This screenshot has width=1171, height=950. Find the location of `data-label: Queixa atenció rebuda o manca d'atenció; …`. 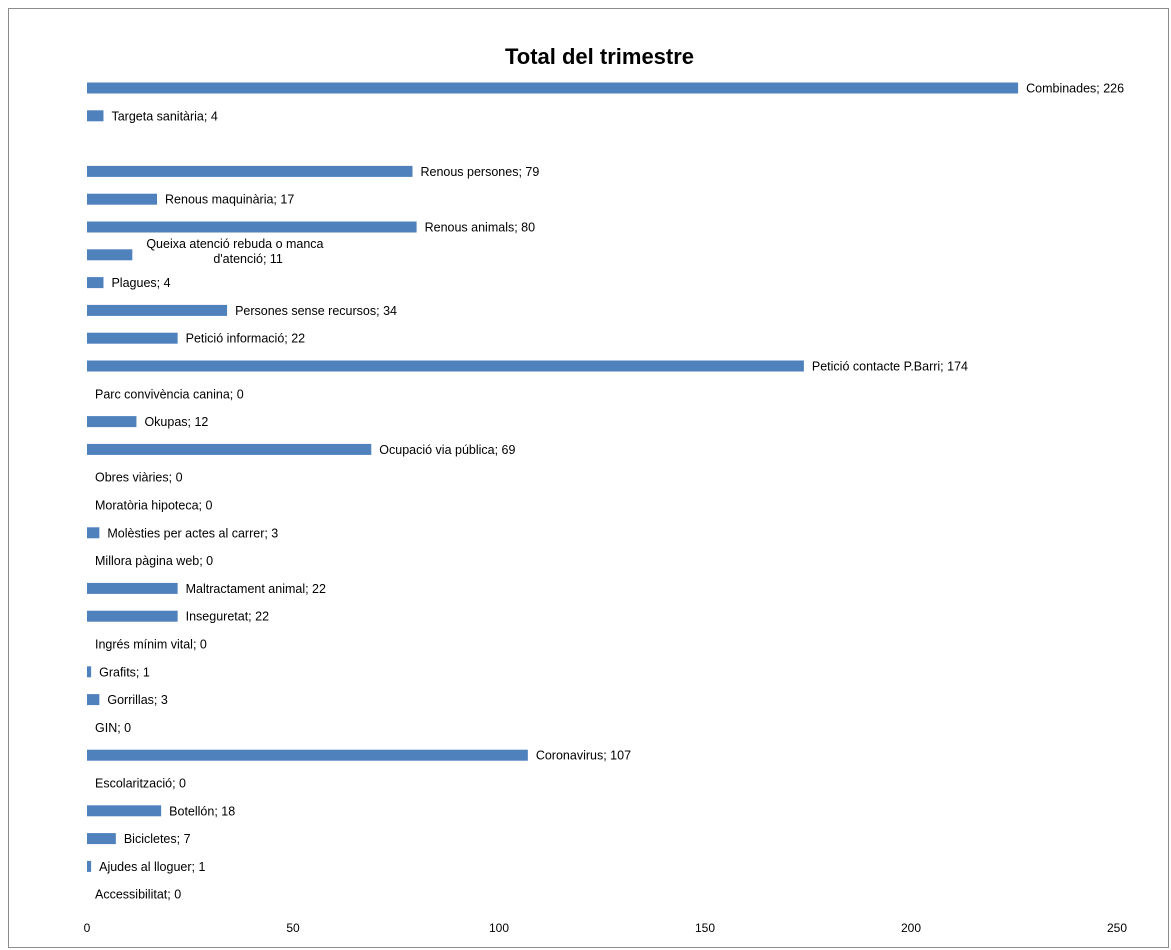

data-label: Queixa atenció rebuda o manca d'atenció; … is located at coordinates (234, 251).